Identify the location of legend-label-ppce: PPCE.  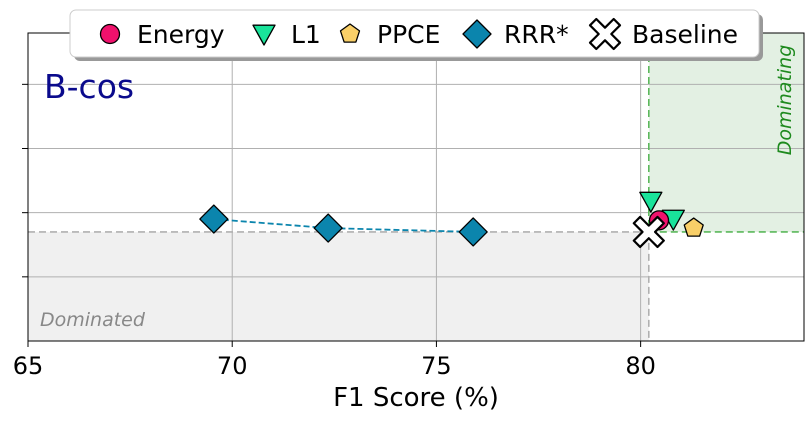
(408, 34).